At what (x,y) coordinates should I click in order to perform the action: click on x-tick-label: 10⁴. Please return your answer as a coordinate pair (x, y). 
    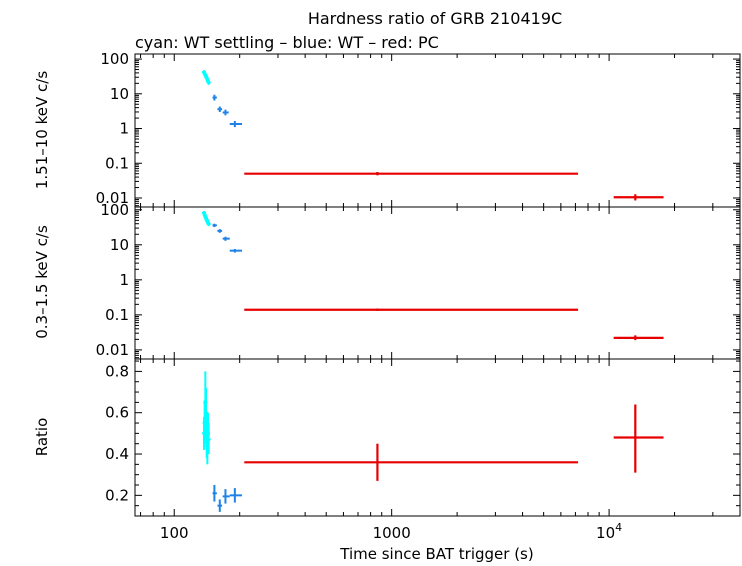
    Looking at the image, I should click on (609, 531).